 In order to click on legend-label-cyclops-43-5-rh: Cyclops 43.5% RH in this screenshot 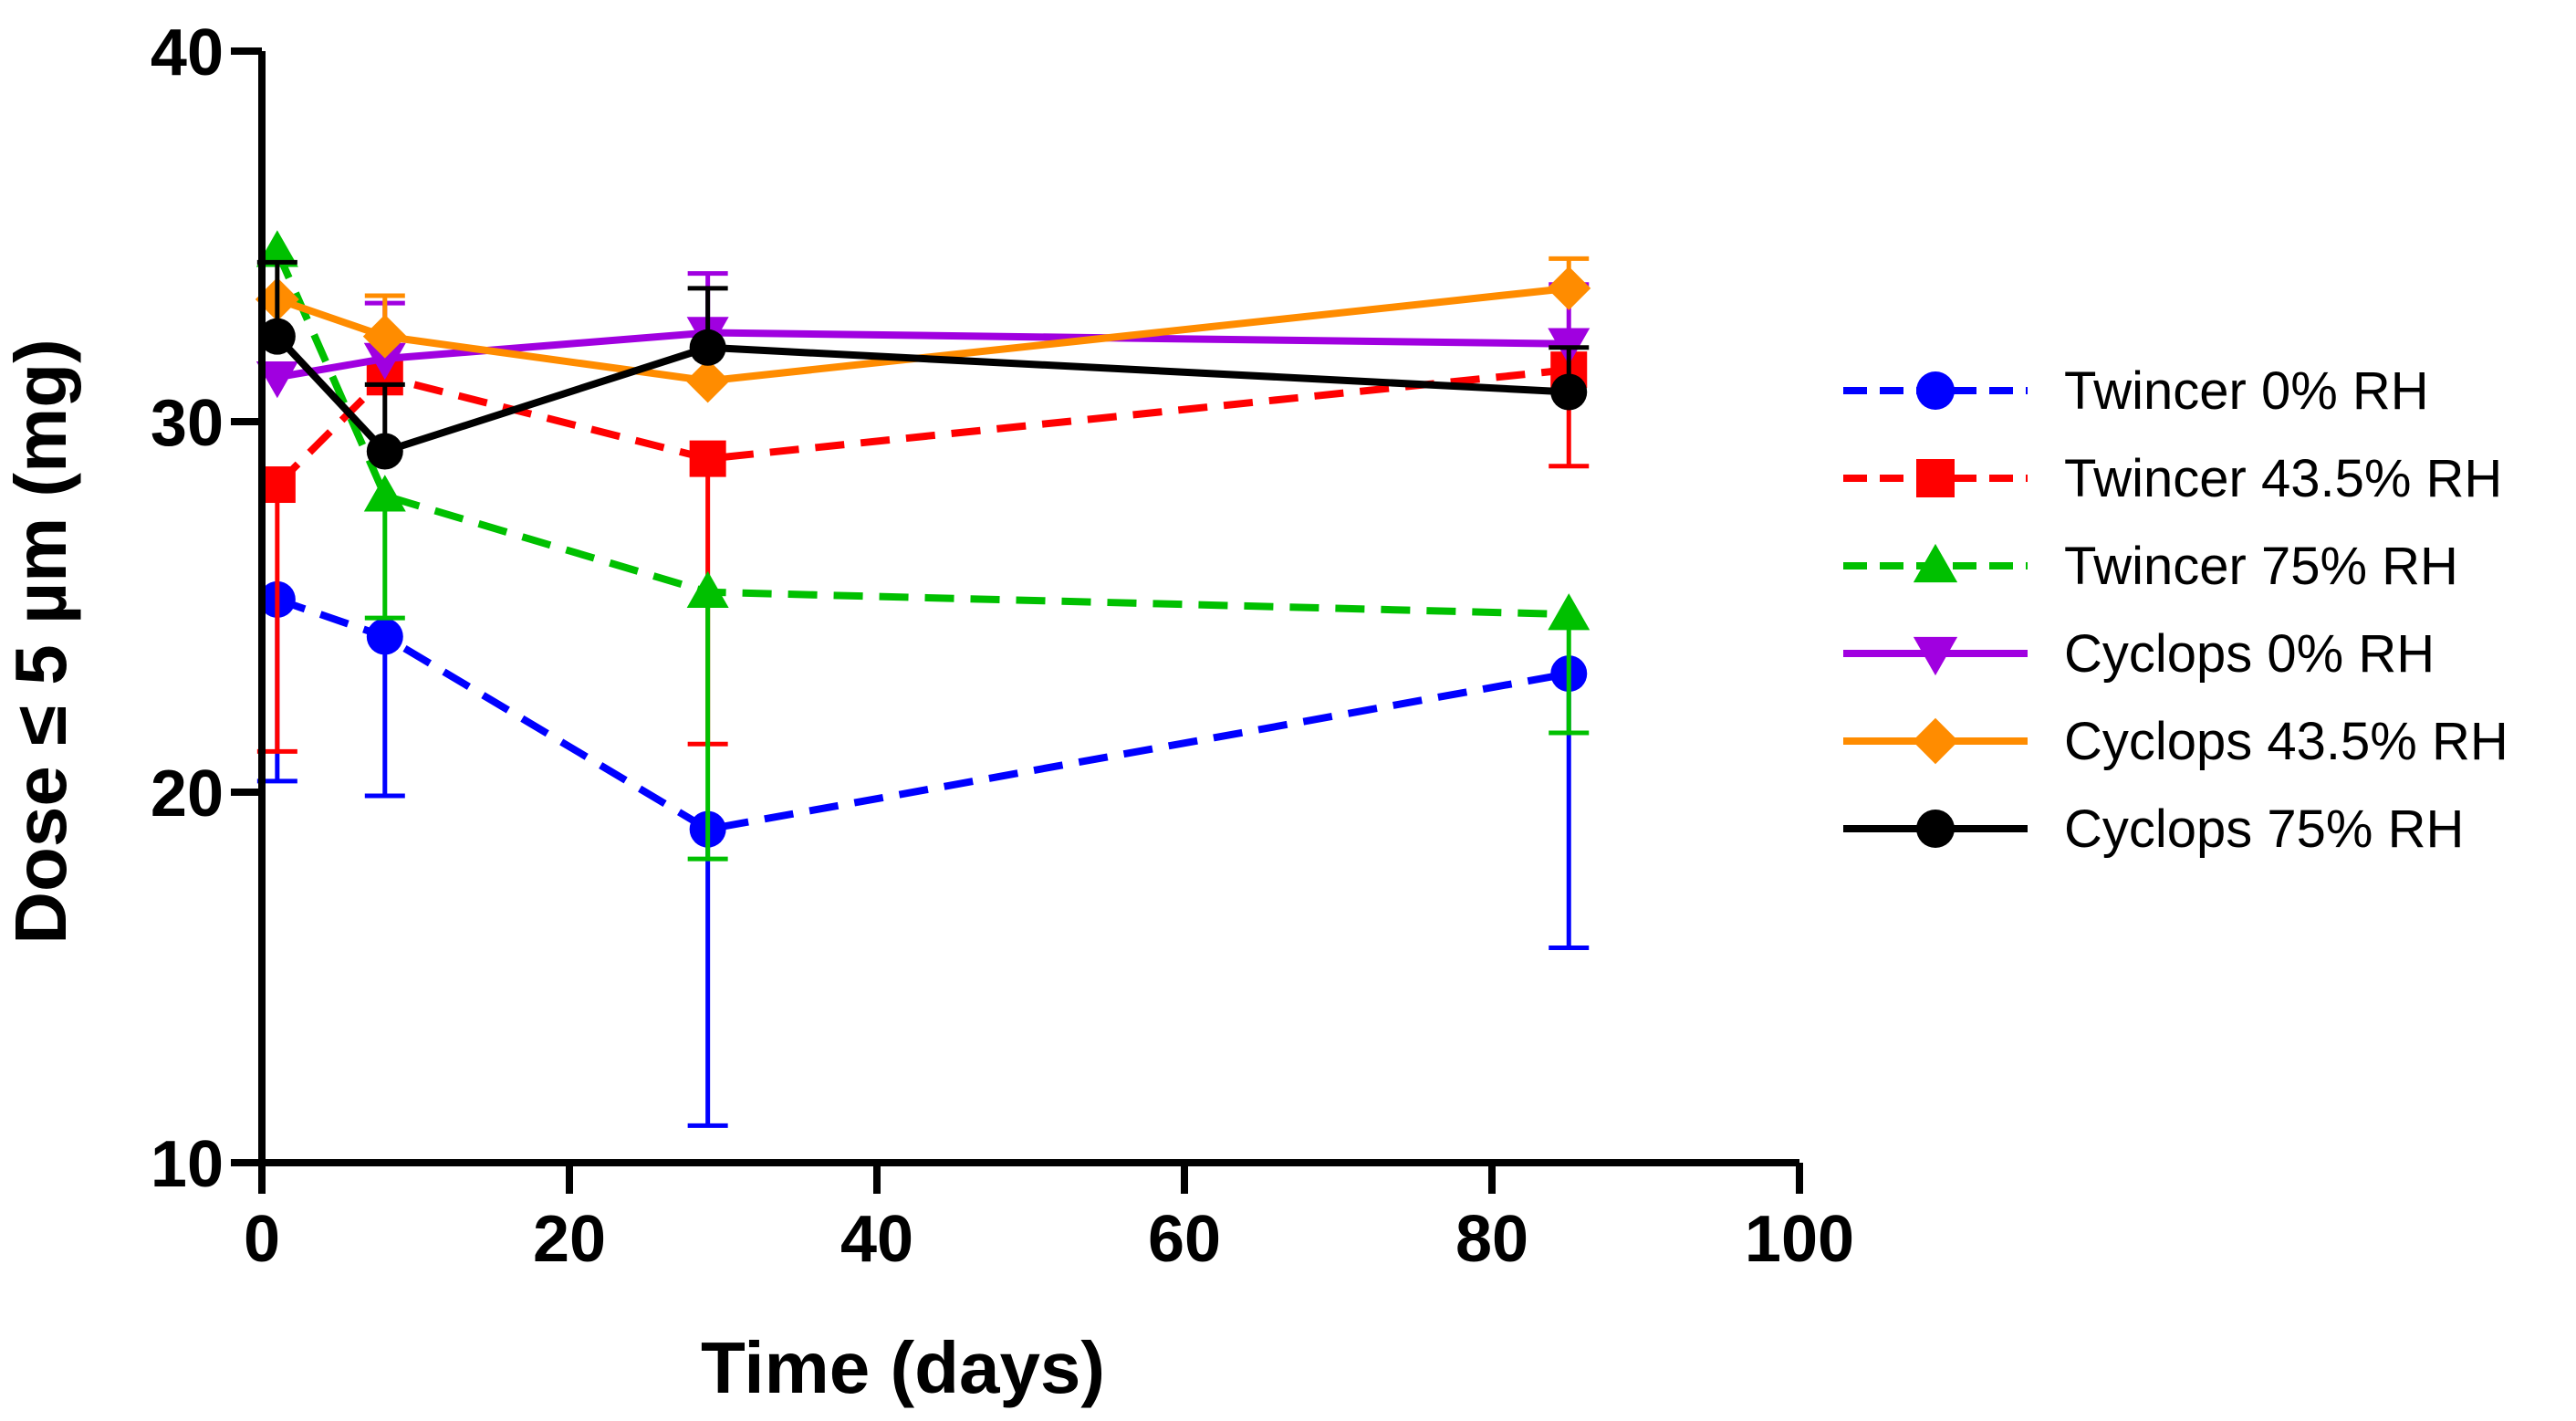, I will do `click(2286, 741)`.